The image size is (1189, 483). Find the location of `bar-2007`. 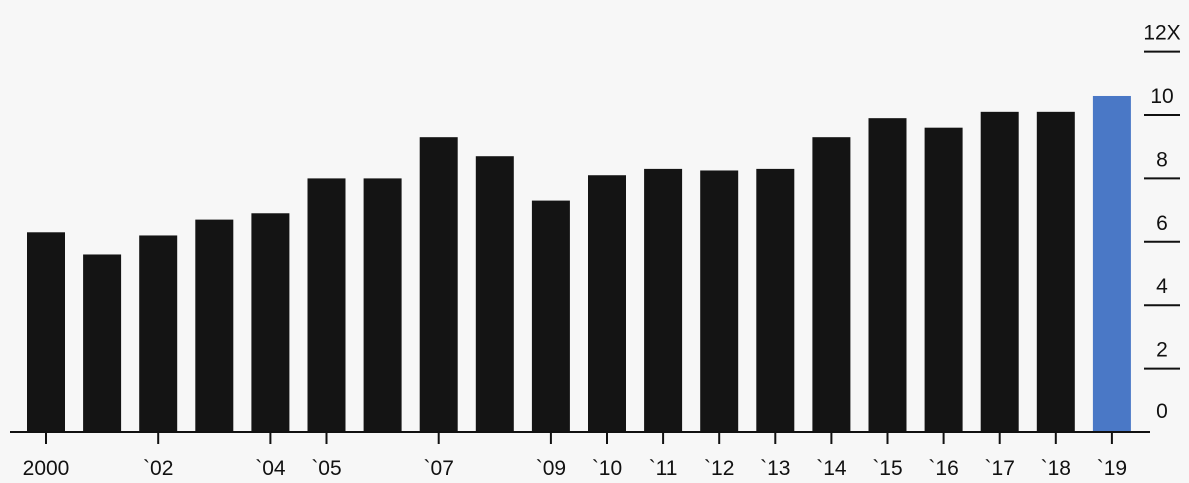

bar-2007 is located at coordinates (438, 284).